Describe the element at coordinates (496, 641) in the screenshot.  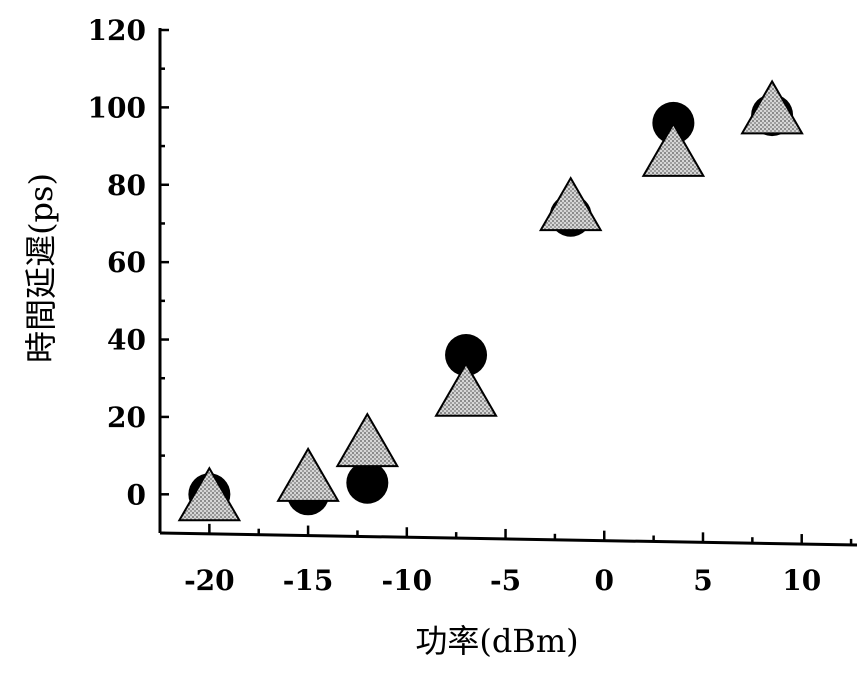
I see `x-axis-title: 功率(dBm)` at that location.